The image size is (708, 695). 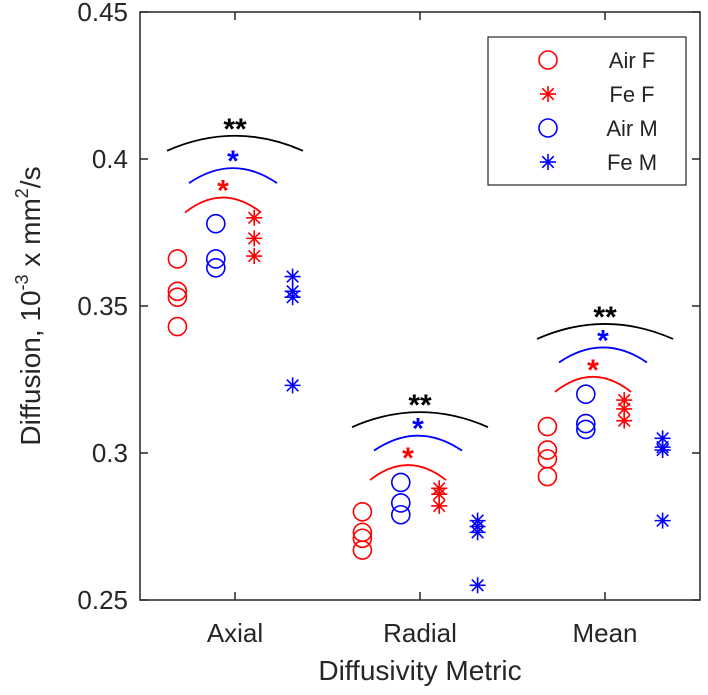 What do you see at coordinates (631, 94) in the screenshot?
I see `legend-label: Fe F` at bounding box center [631, 94].